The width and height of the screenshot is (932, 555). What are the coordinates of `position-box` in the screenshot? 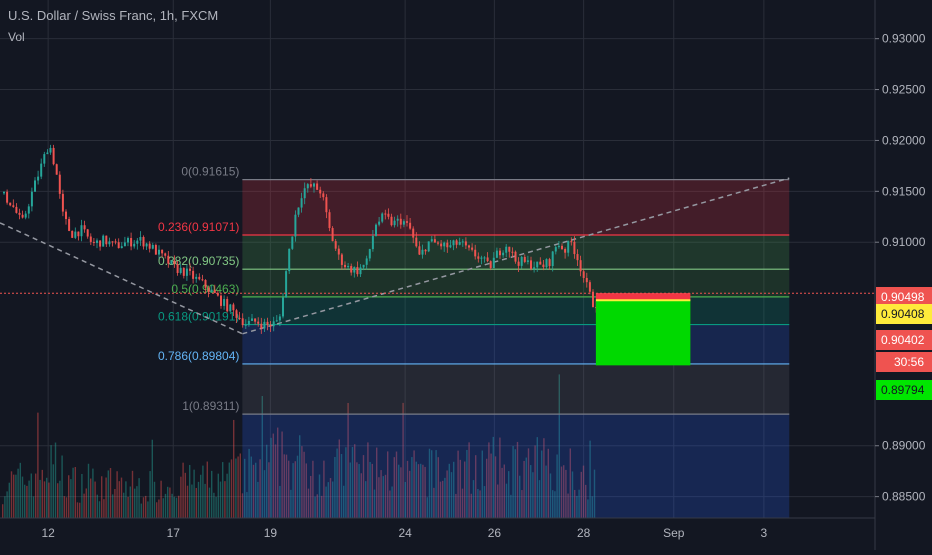 It's located at (643, 329).